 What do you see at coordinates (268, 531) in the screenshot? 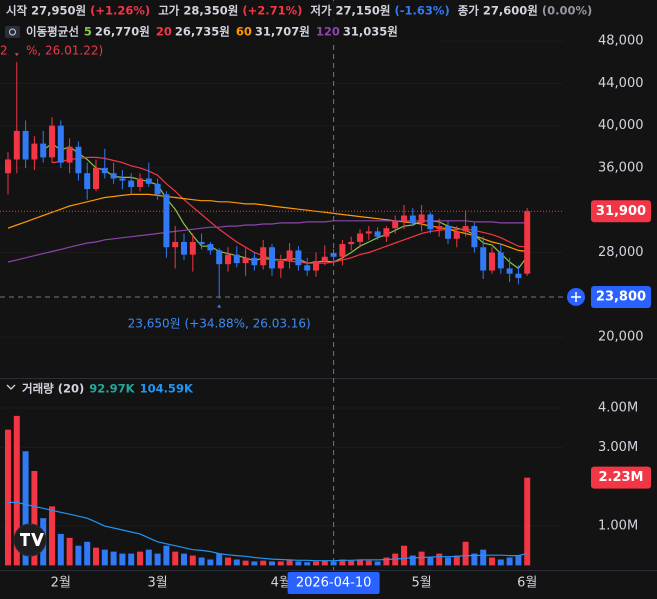
I see `volume-average-line` at bounding box center [268, 531].